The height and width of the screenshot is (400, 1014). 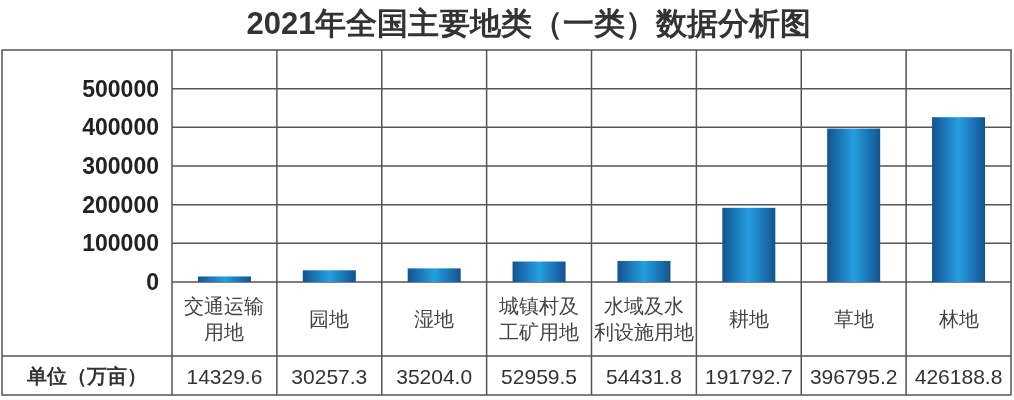 What do you see at coordinates (86, 375) in the screenshot?
I see `y-axis-title: 单位（万亩）` at bounding box center [86, 375].